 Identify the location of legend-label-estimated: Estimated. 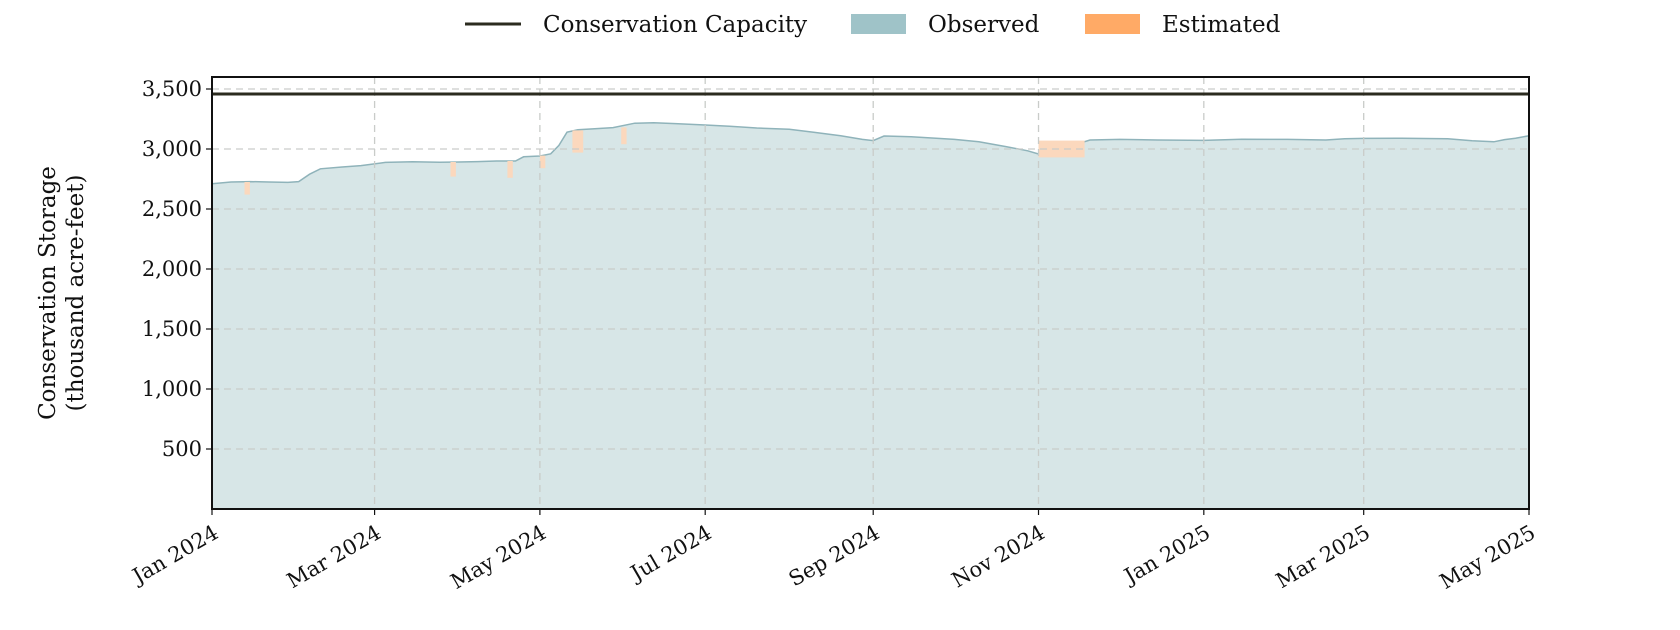
(1221, 25).